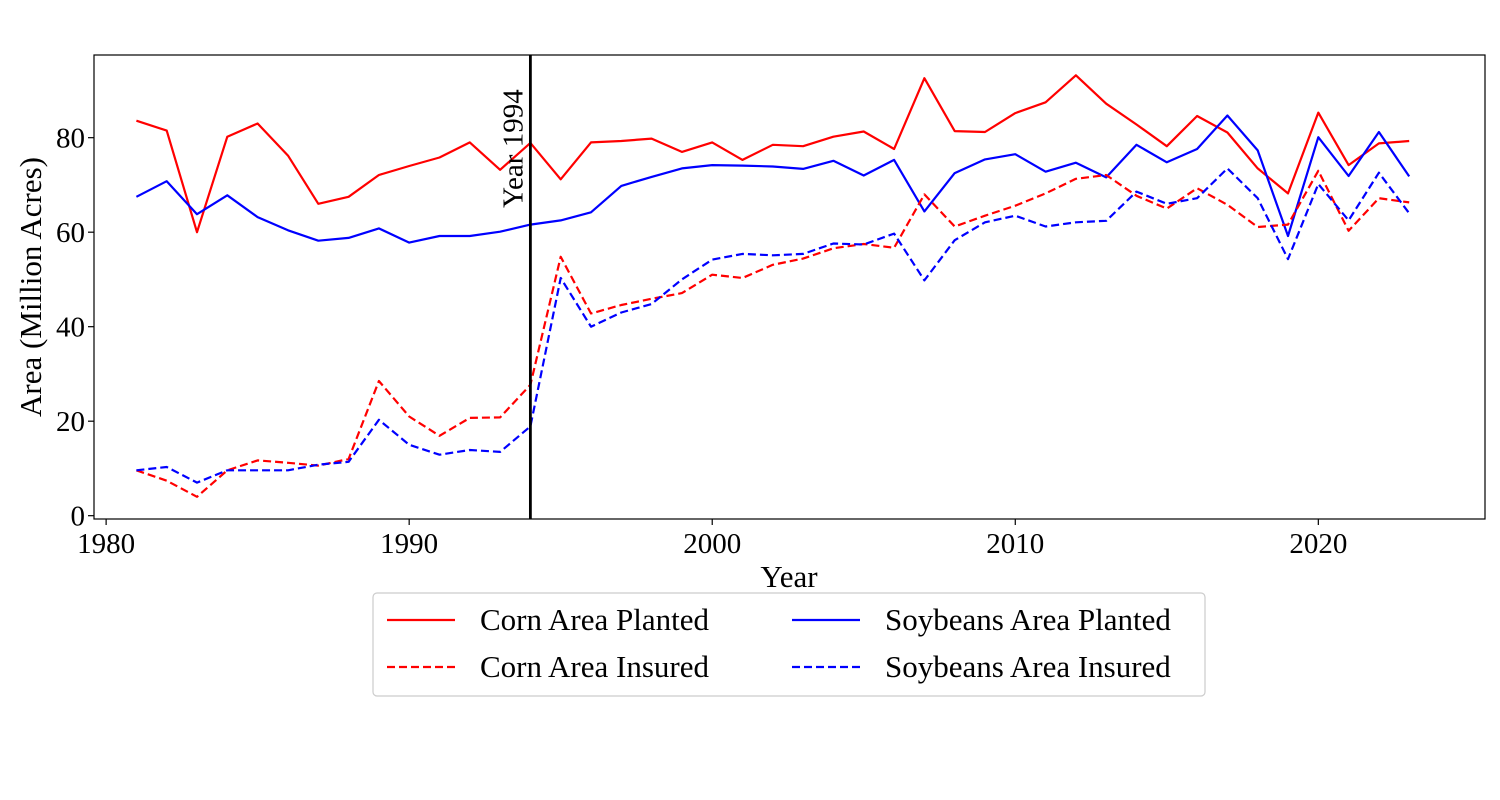 This screenshot has height=800, width=1500. I want to click on legend-label: Corn Area Planted, so click(595, 619).